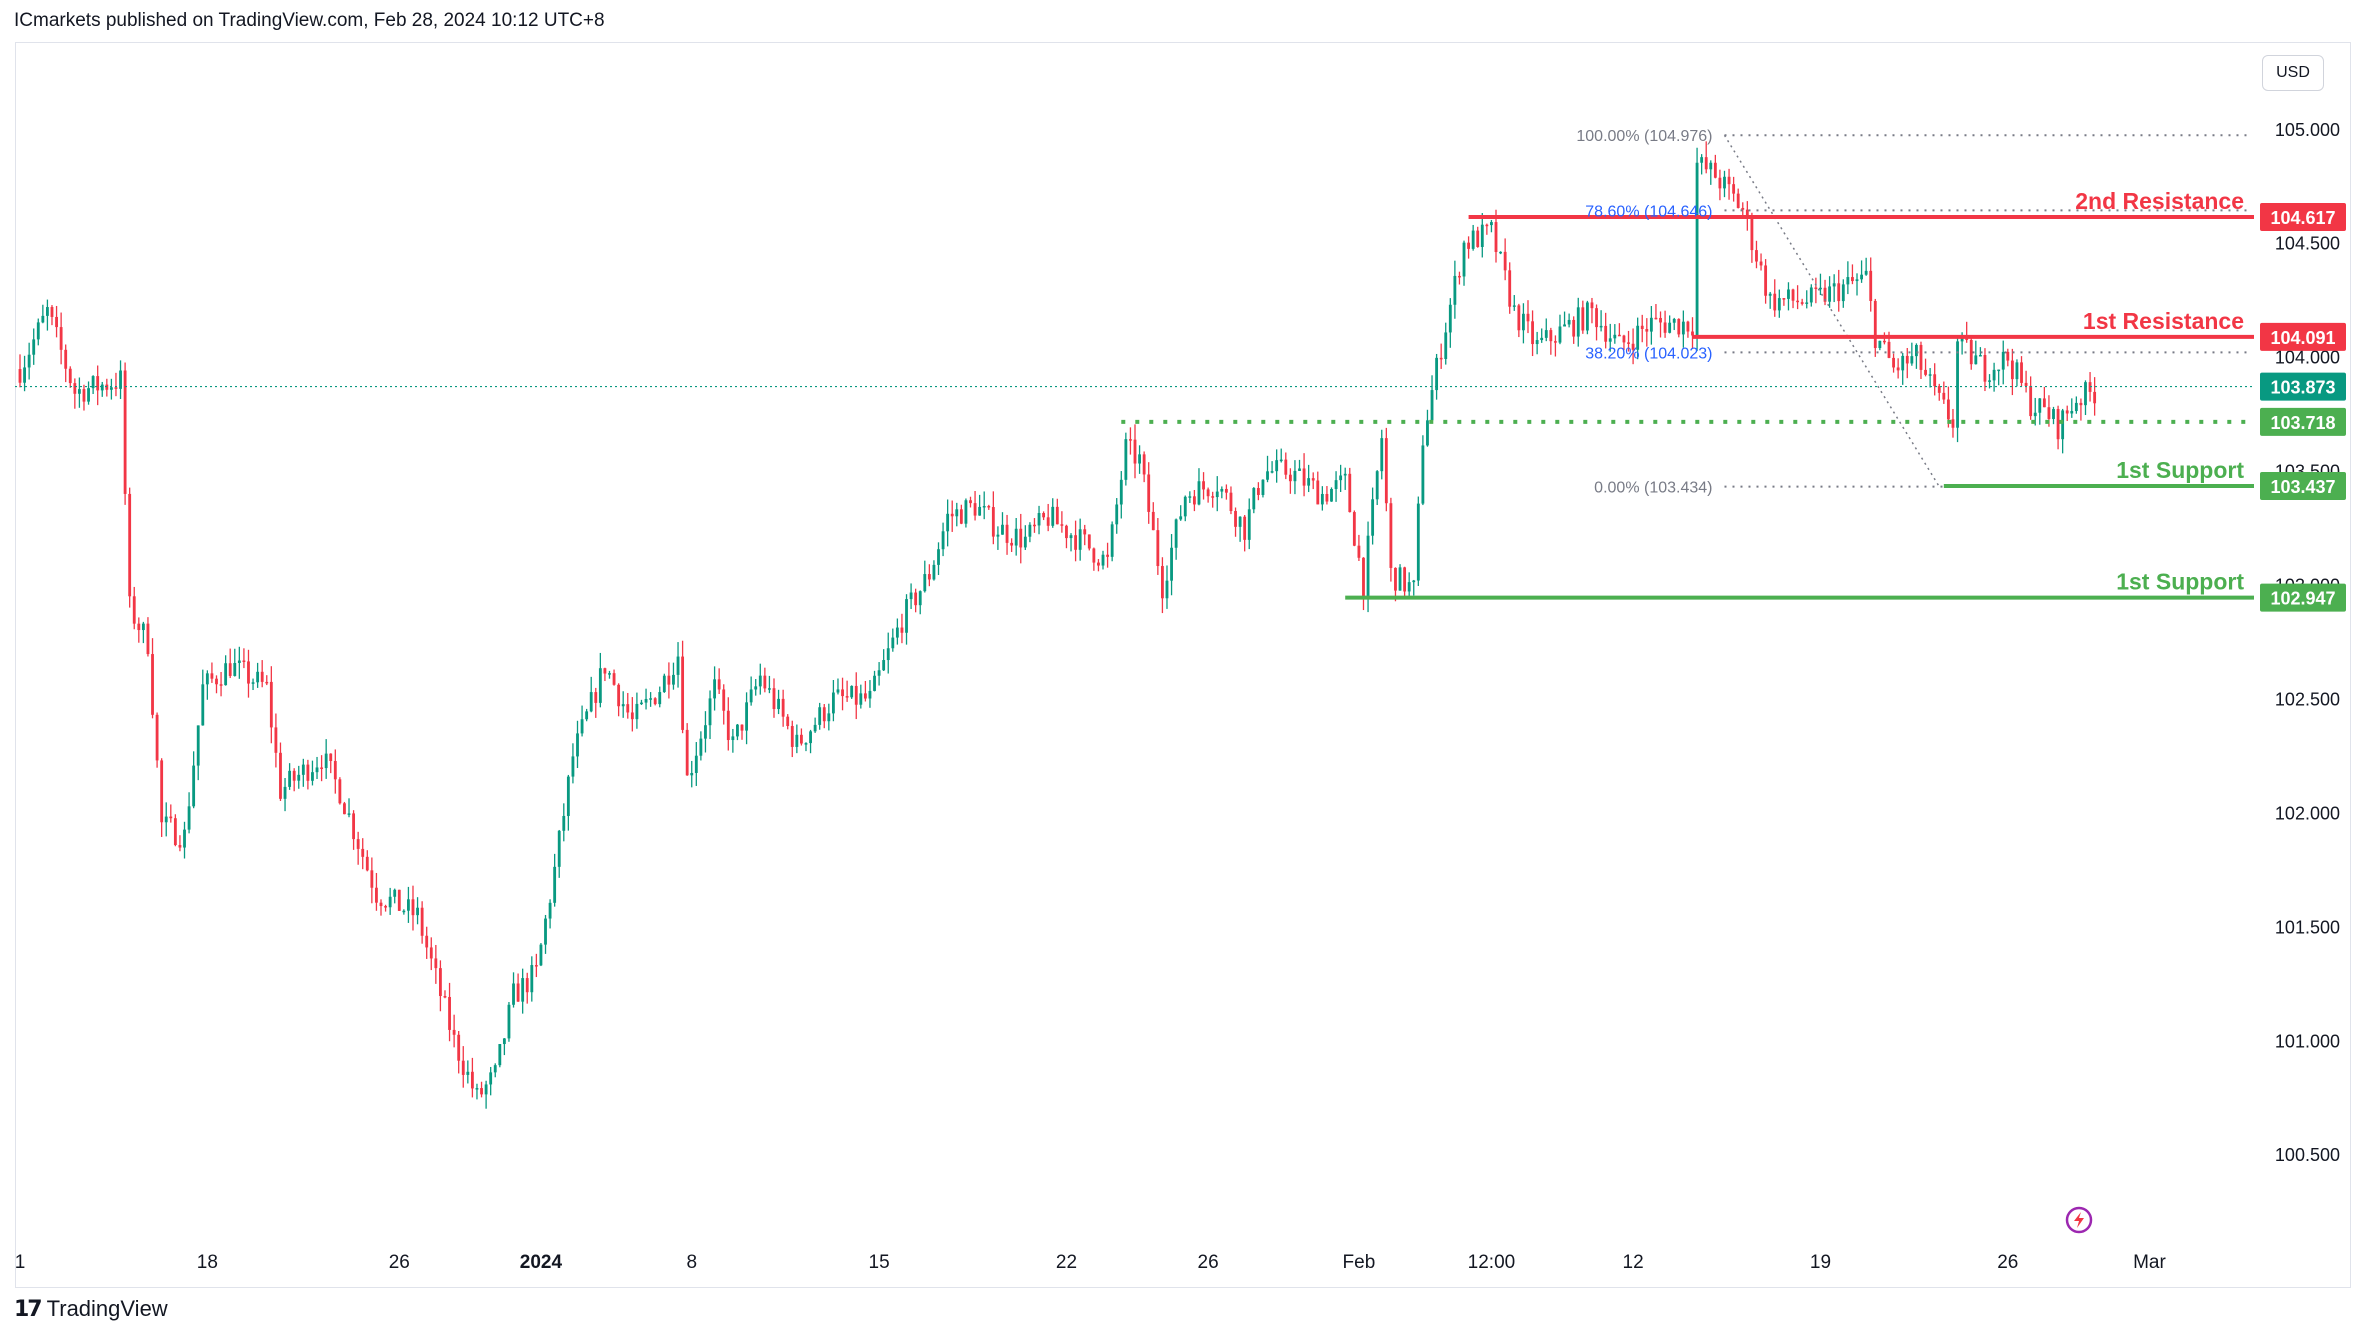  I want to click on fib-level-label: 100.00% (104.976), so click(1644, 136).